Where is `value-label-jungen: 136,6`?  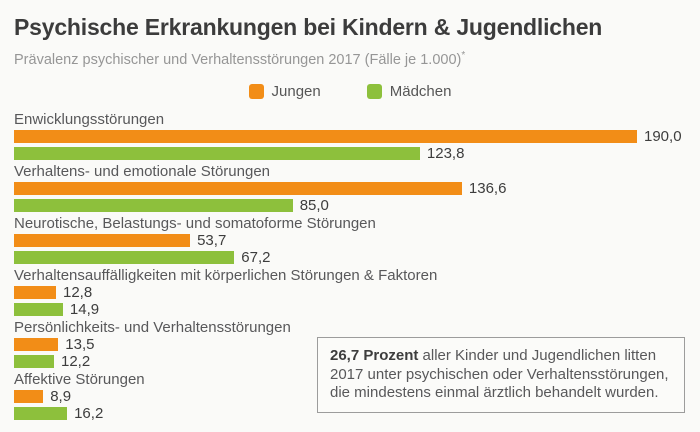
value-label-jungen: 136,6 is located at coordinates (487, 188).